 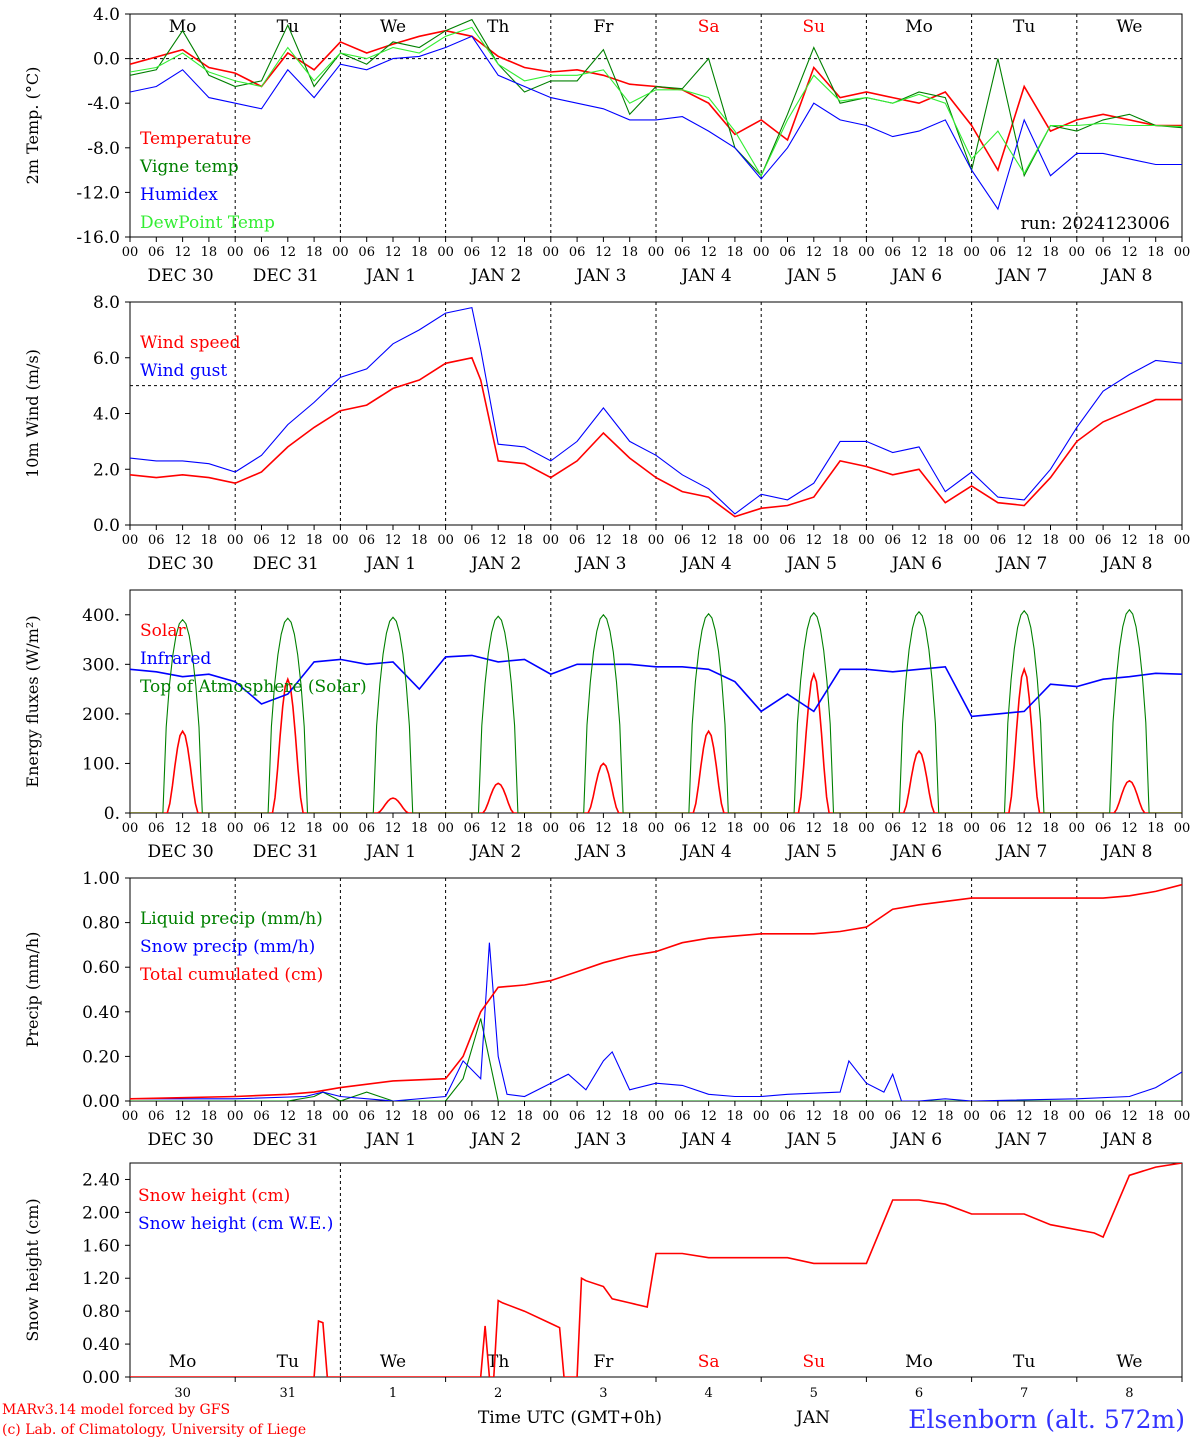 I want to click on y-axis-label: 10m Wind (m/s), so click(x=32, y=413).